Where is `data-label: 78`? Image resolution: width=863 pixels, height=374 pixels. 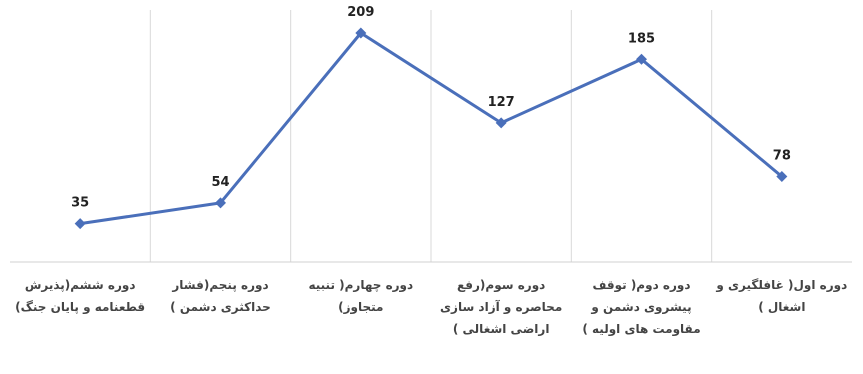 data-label: 78 is located at coordinates (782, 156).